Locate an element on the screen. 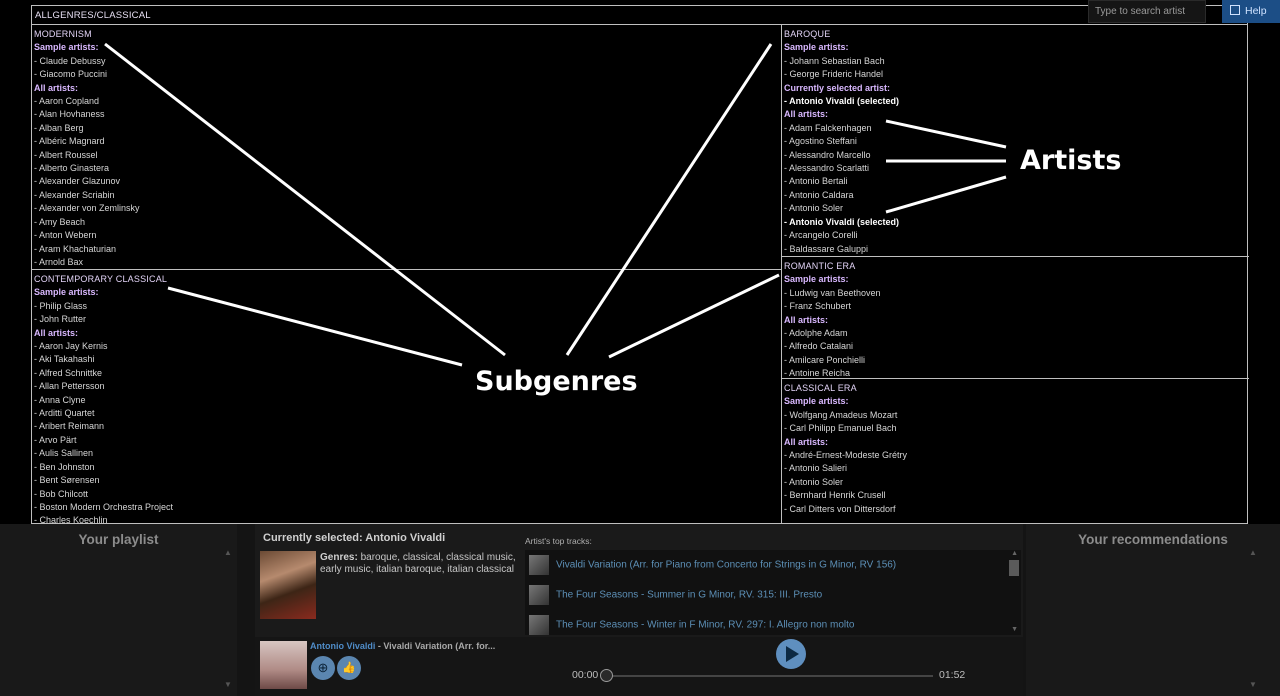  artist-item: - Wolfgang Amadeus Mozart is located at coordinates (841, 414).